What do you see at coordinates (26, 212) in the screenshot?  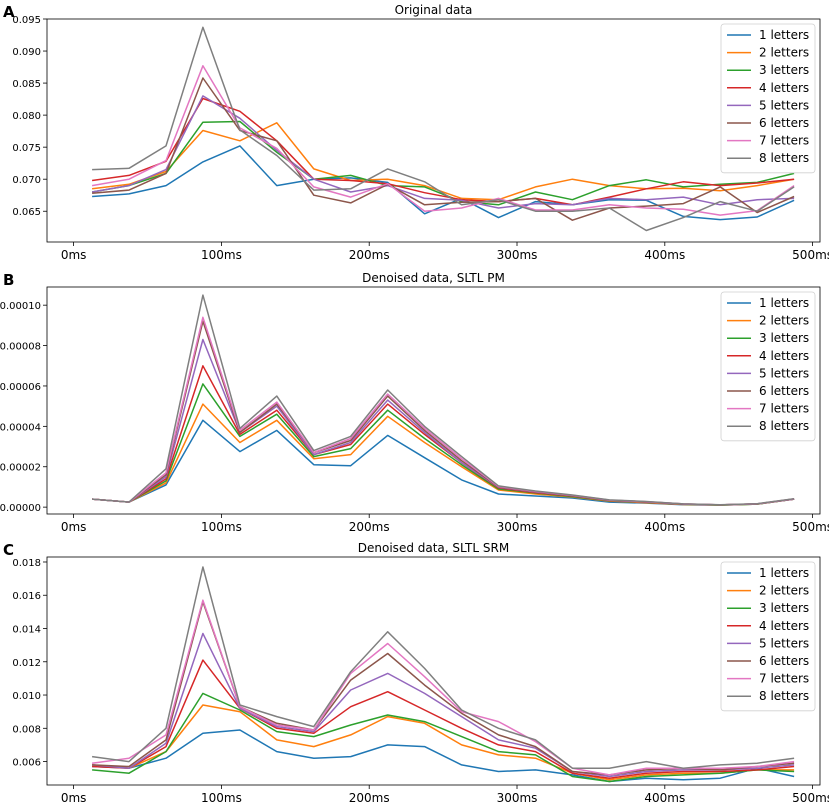 I see `y-tick-label: 0.065` at bounding box center [26, 212].